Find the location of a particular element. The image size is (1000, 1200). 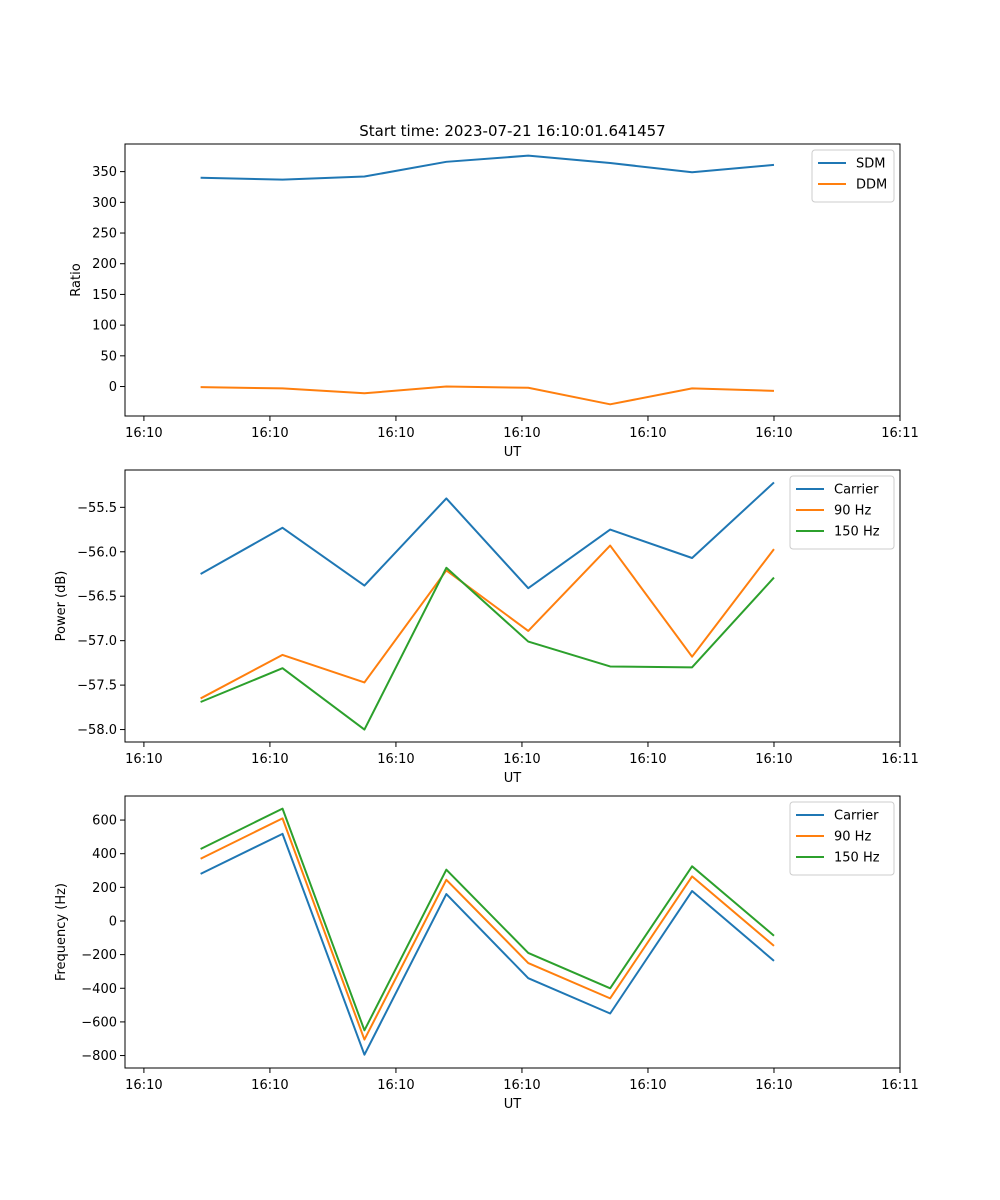

y-tick-label: −58.0 is located at coordinates (97, 730).